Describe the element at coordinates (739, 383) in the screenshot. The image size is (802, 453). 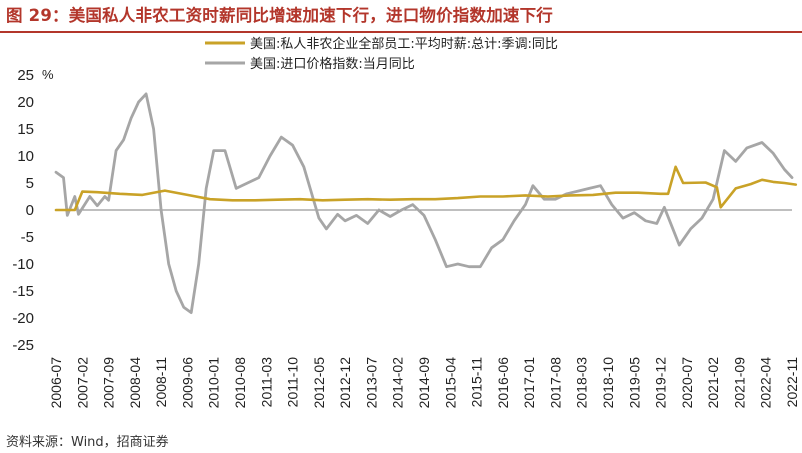
I see `x-tick-label: 2021-09` at that location.